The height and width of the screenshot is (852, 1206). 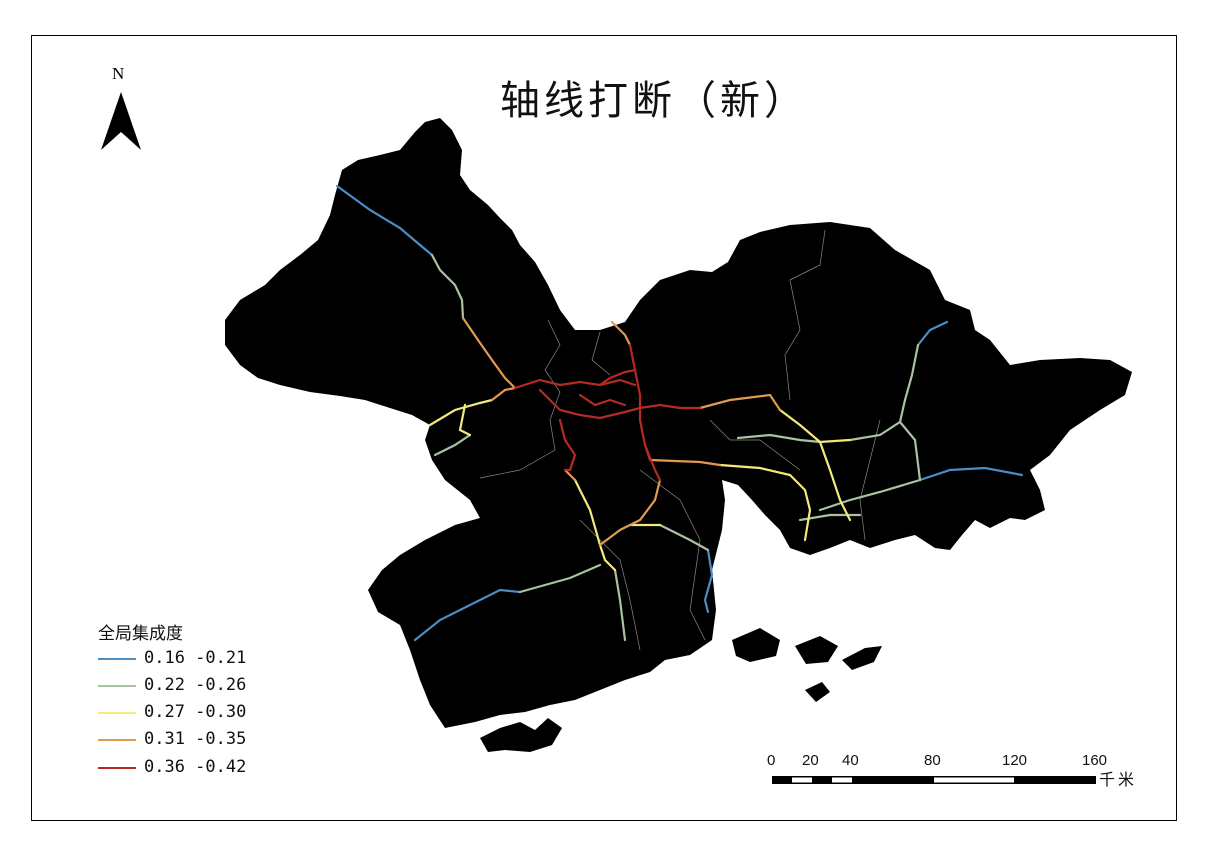 I want to click on legend-label: 0.27 -0.30, so click(x=195, y=712).